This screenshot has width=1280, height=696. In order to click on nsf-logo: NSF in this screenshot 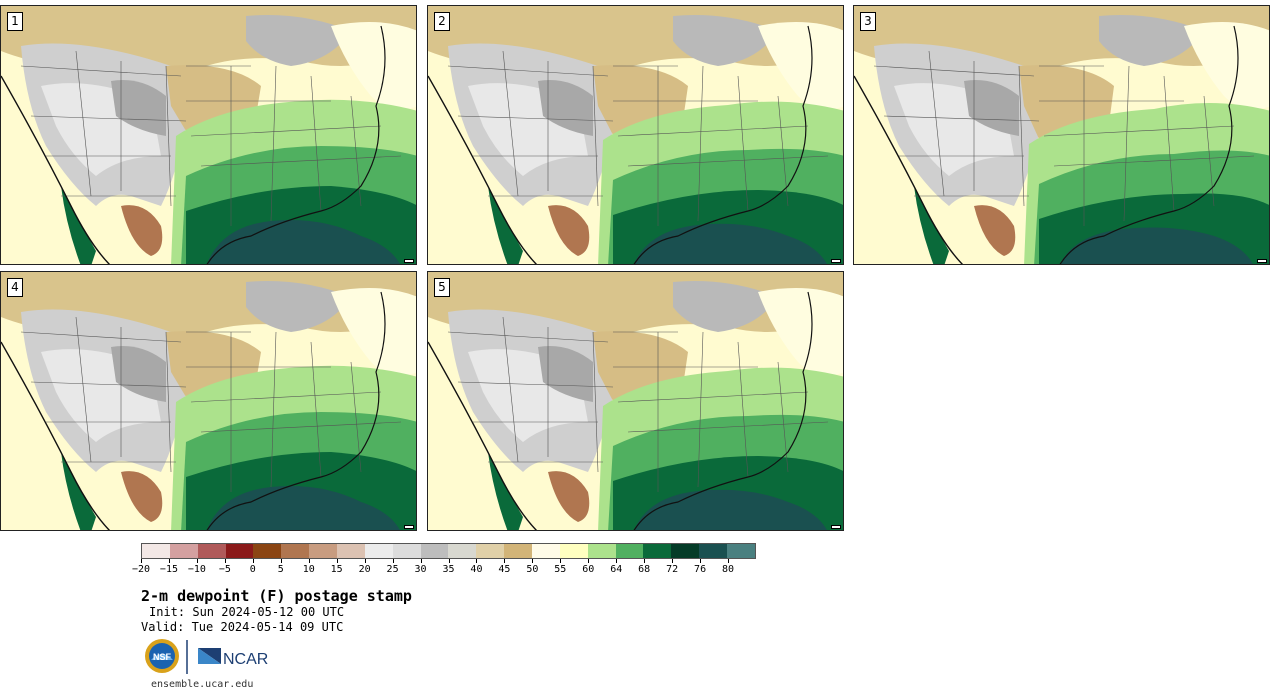, I will do `click(162, 656)`.